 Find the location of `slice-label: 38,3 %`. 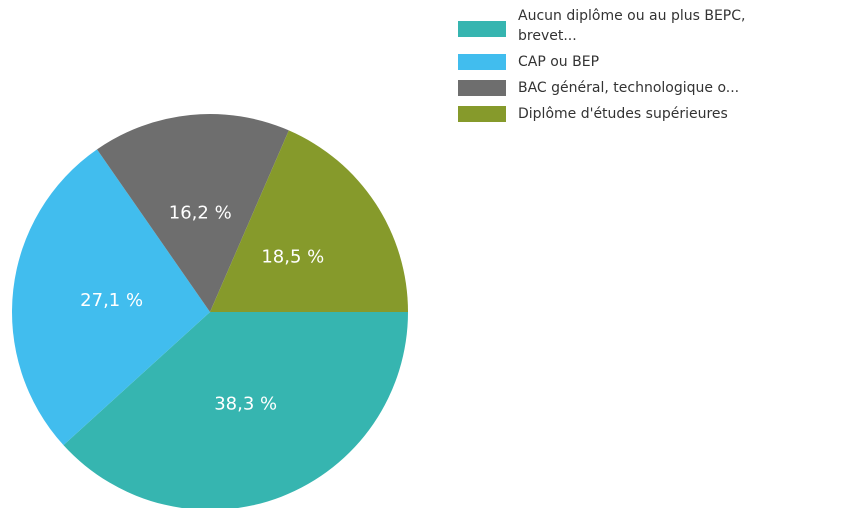

slice-label: 38,3 % is located at coordinates (245, 403).